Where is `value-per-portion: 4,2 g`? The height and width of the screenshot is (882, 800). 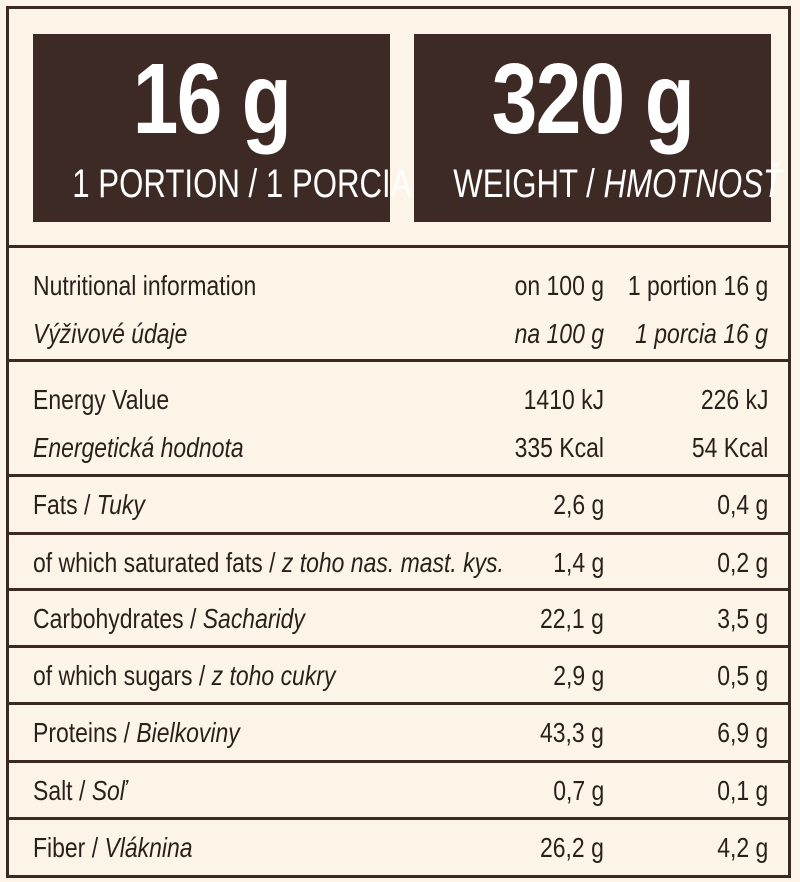
value-per-portion: 4,2 g is located at coordinates (742, 847).